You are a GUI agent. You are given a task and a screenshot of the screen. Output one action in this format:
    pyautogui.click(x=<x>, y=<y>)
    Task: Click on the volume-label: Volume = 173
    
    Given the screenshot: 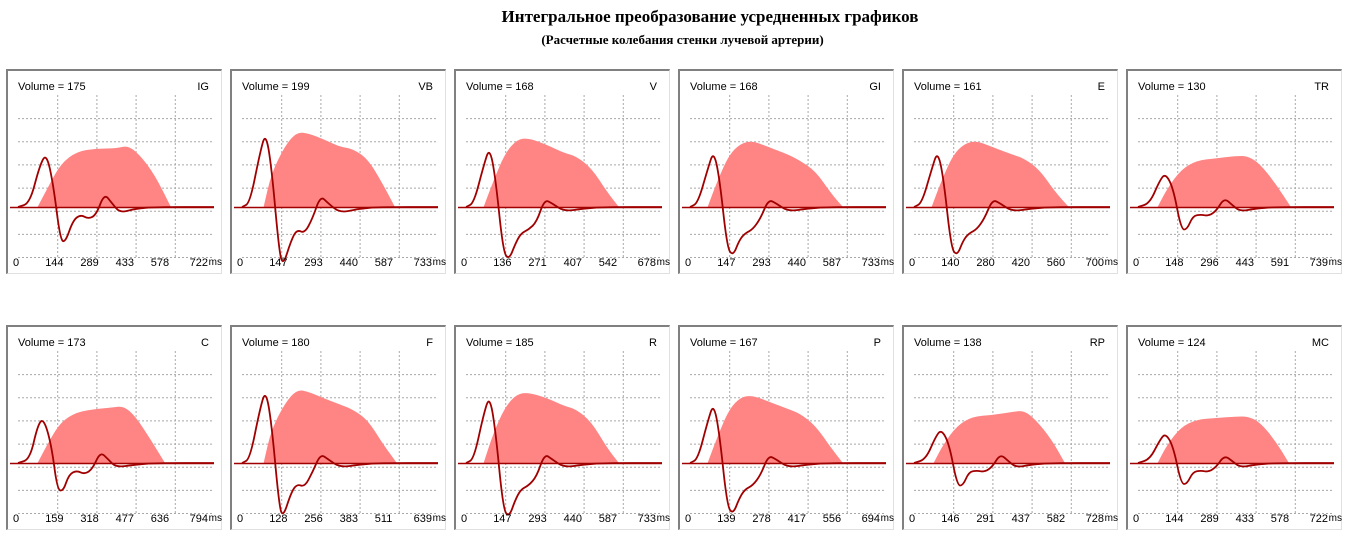 What is the action you would take?
    pyautogui.click(x=52, y=343)
    